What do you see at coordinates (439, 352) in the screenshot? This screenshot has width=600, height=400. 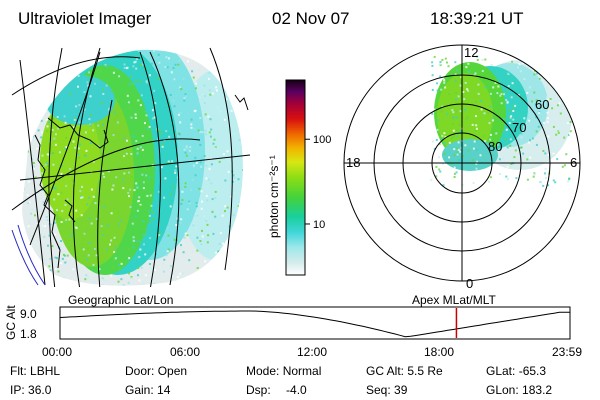 I see `x-tick-1800: 18:00` at bounding box center [439, 352].